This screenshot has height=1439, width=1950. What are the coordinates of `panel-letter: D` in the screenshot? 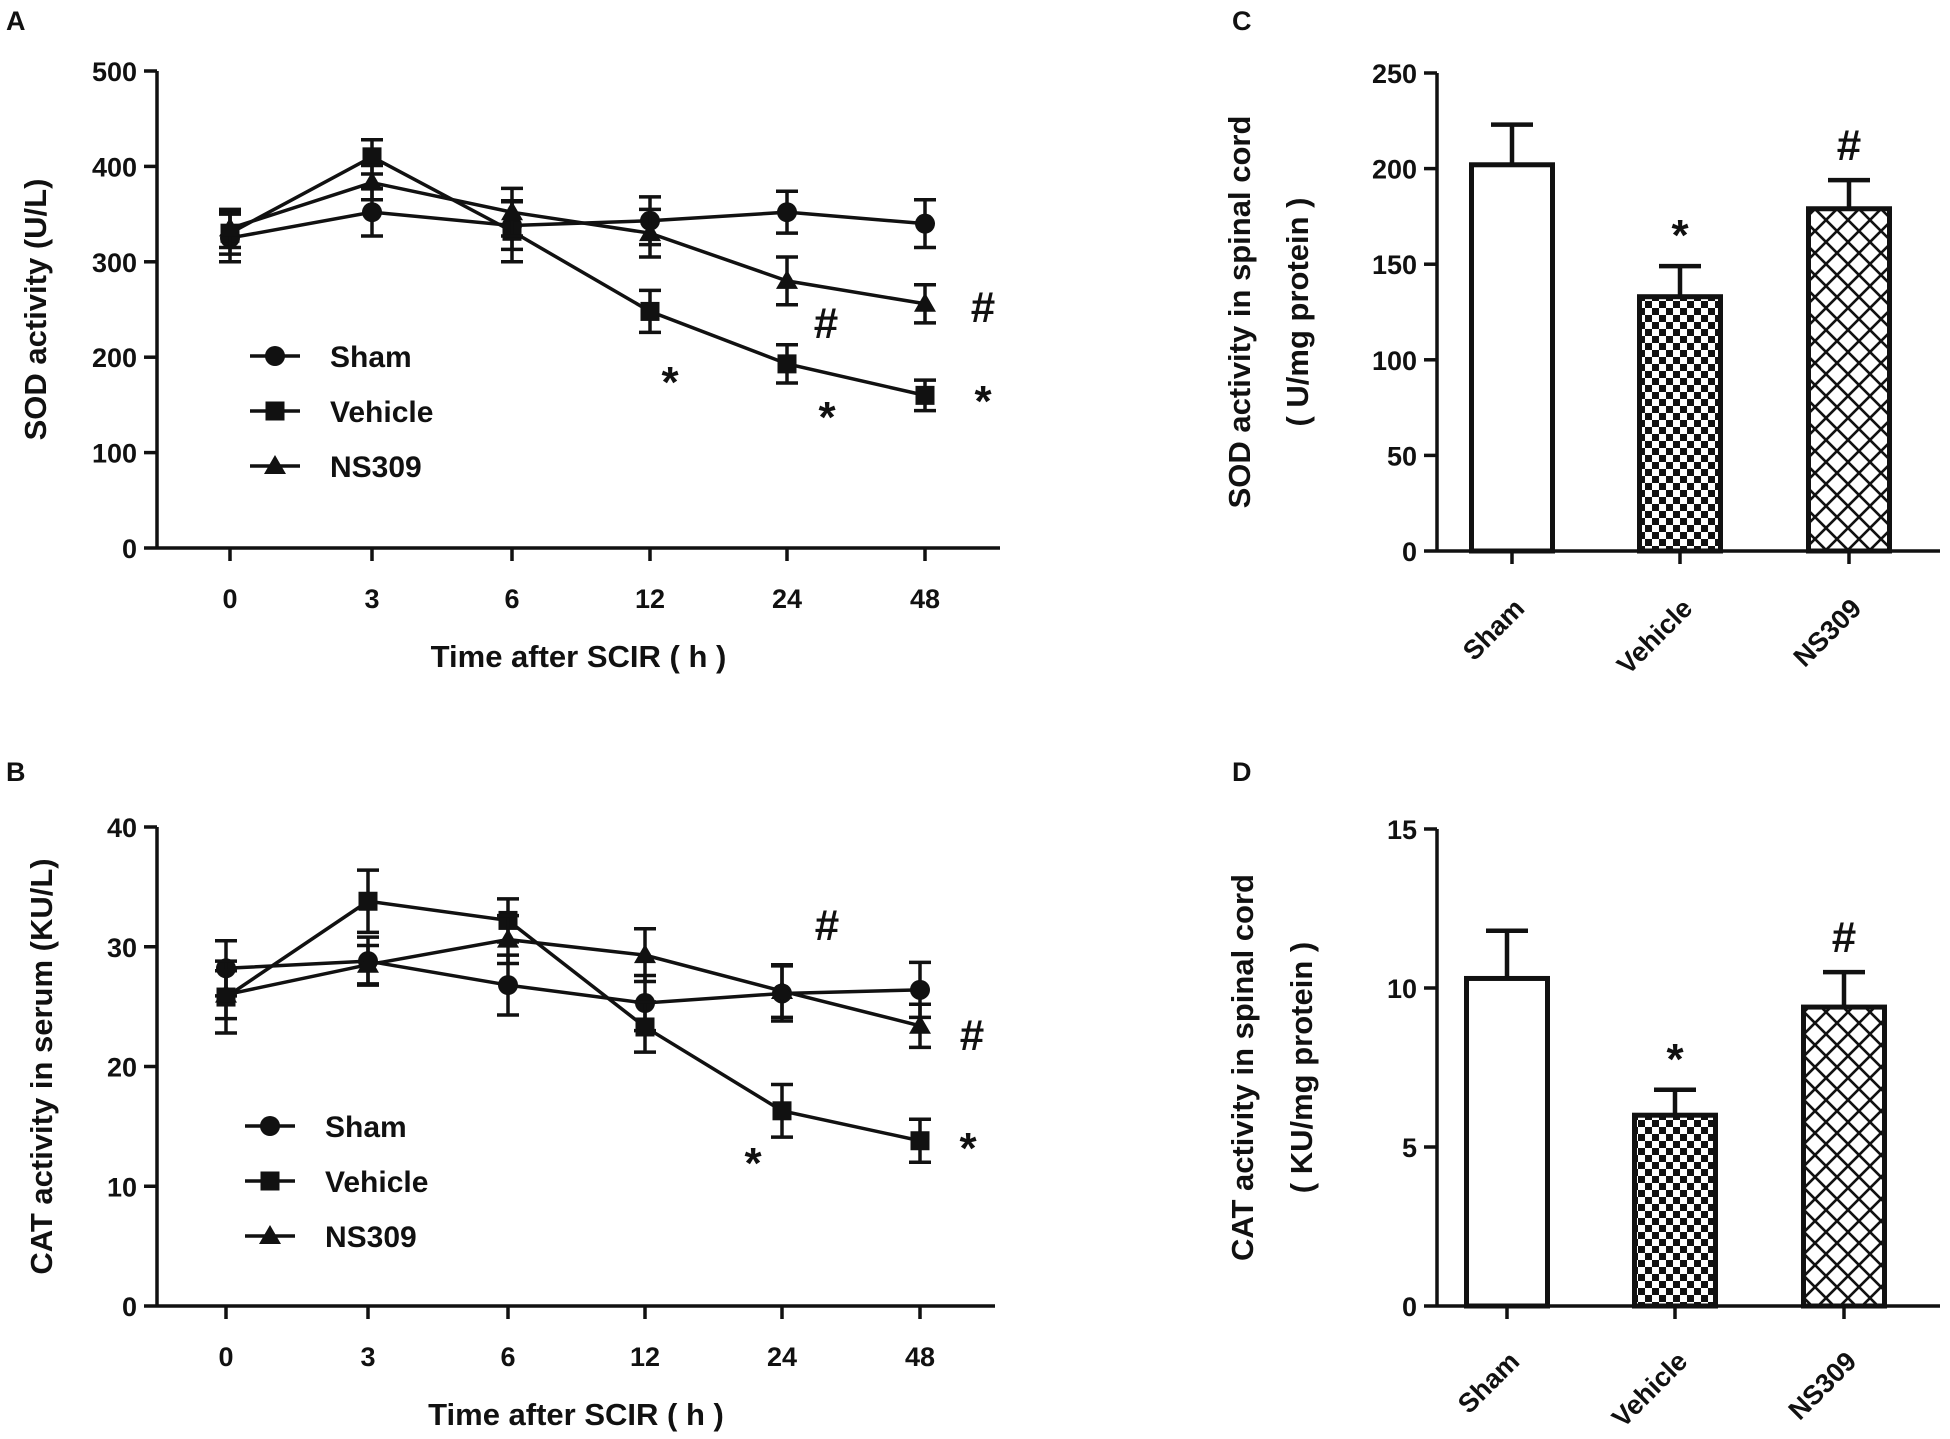 It's located at (1242, 772).